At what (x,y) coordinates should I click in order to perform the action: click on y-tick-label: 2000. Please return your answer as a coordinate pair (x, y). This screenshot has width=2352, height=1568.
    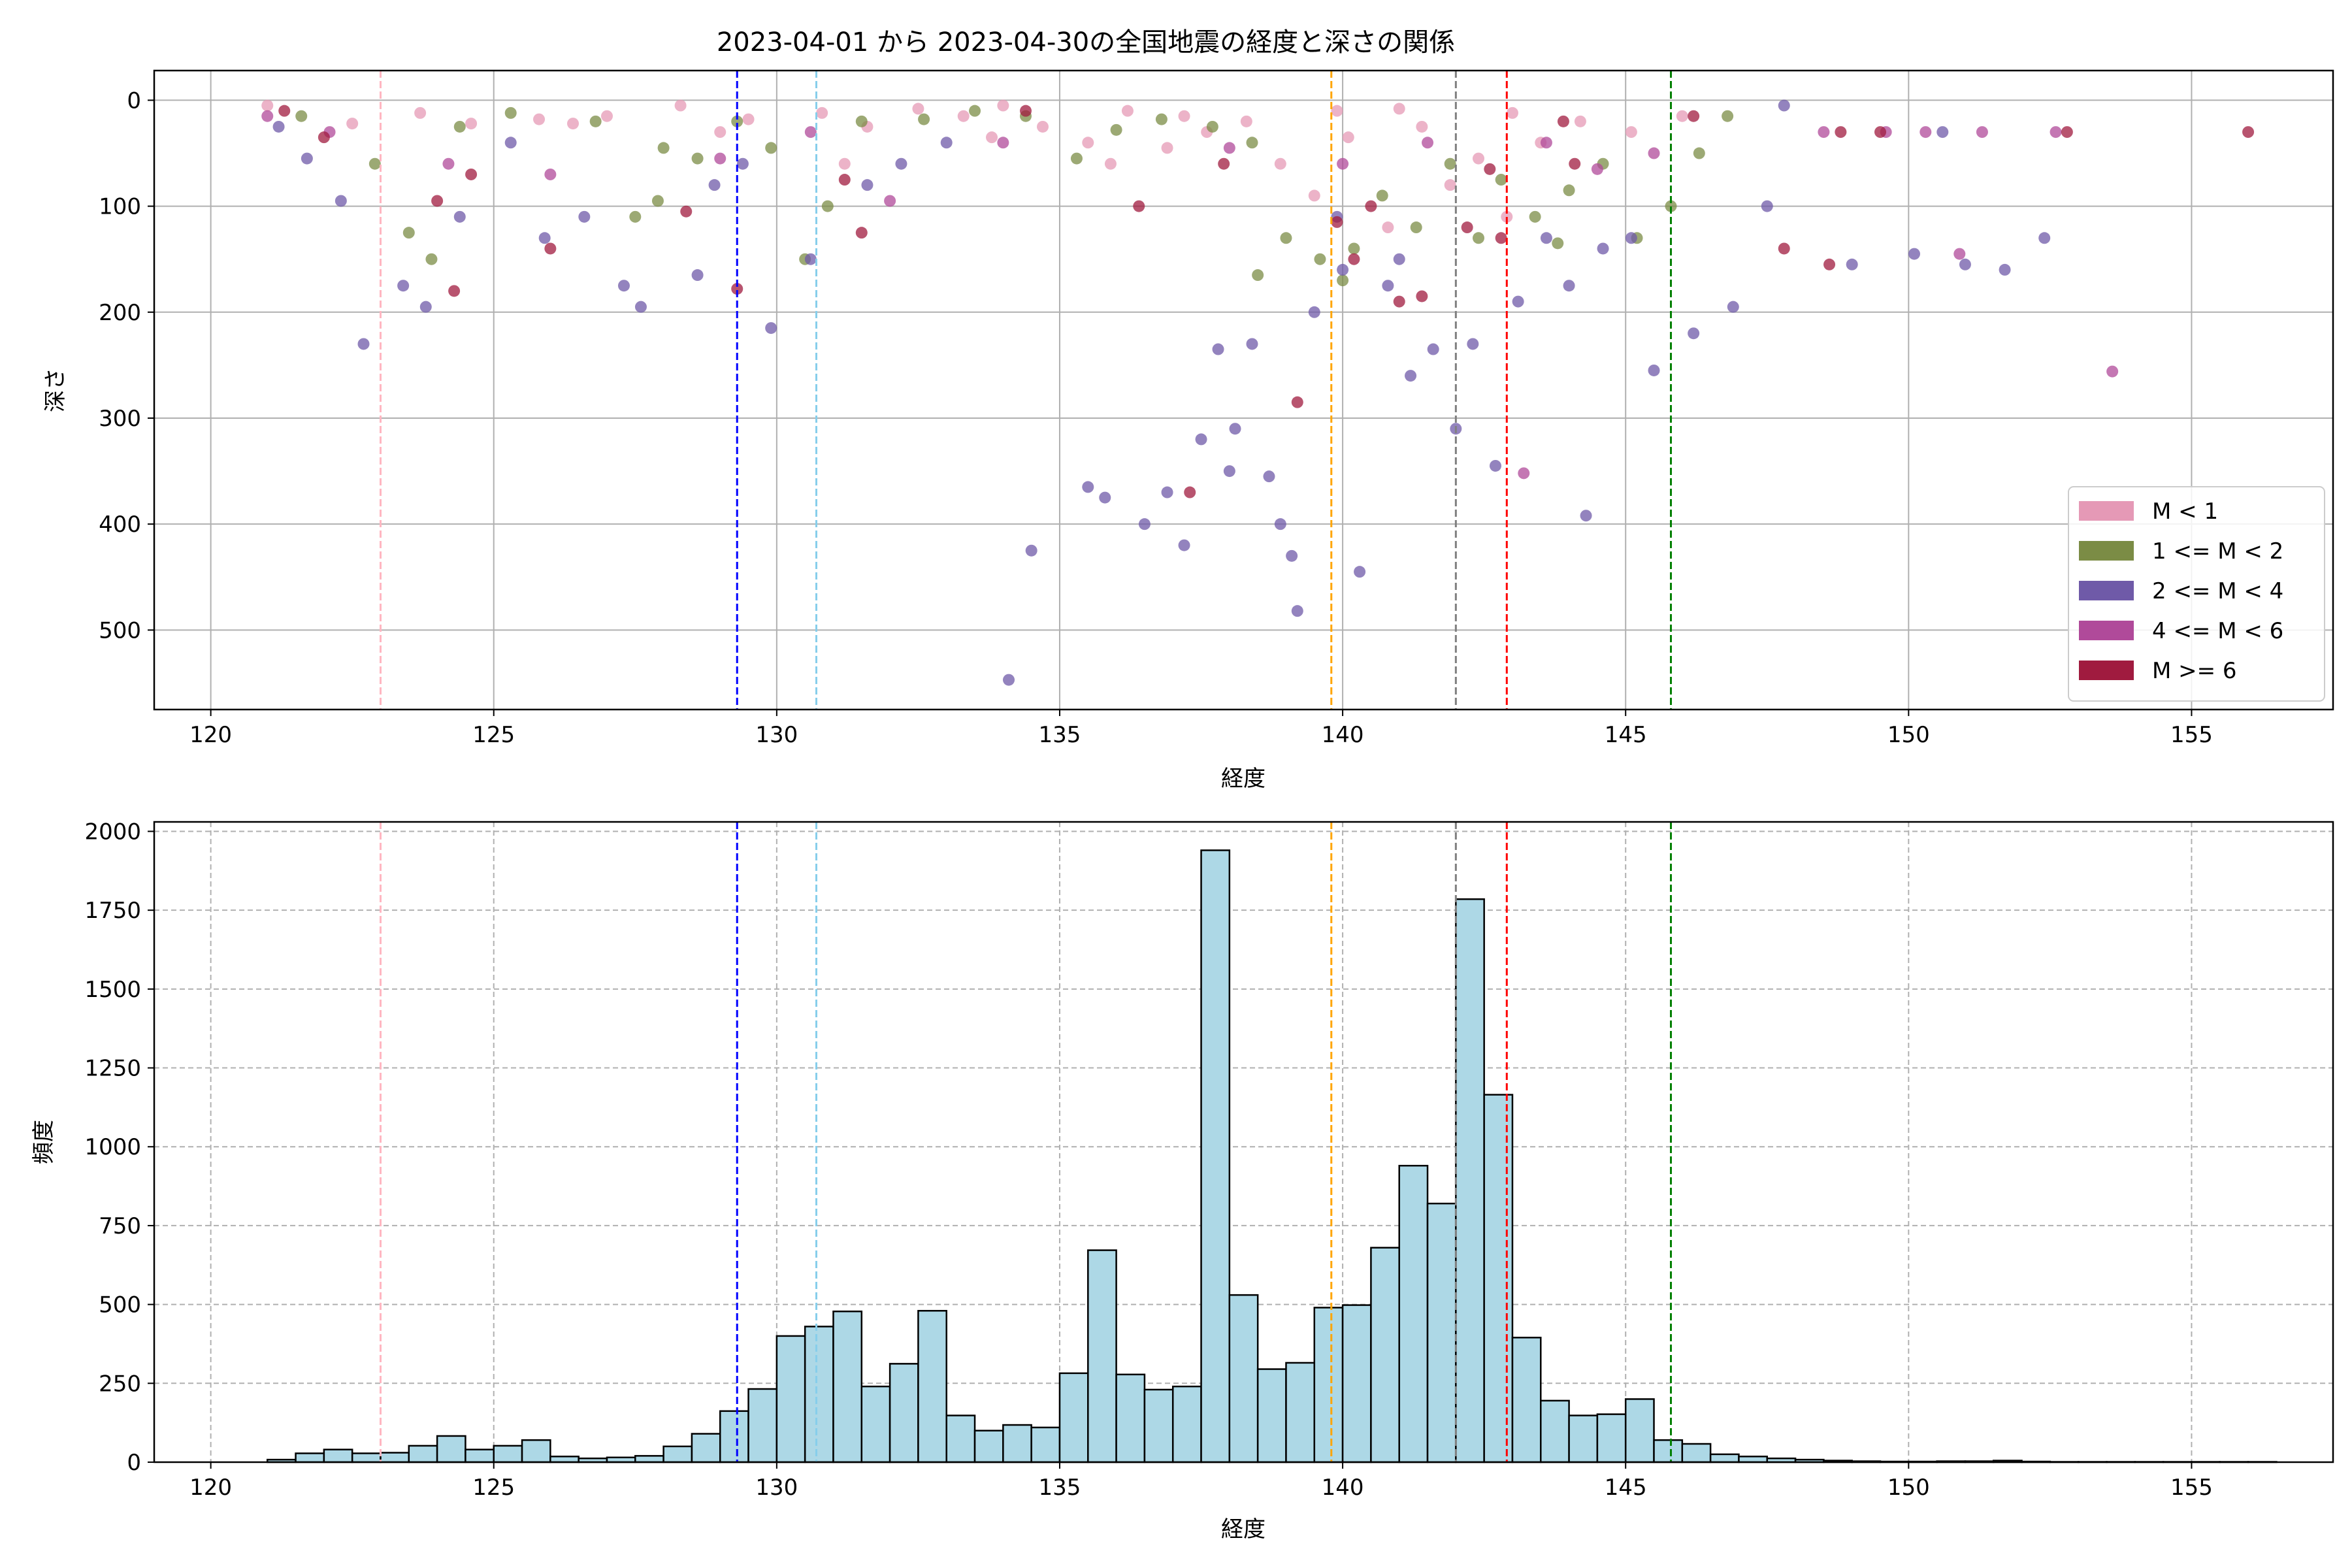
    Looking at the image, I should click on (112, 832).